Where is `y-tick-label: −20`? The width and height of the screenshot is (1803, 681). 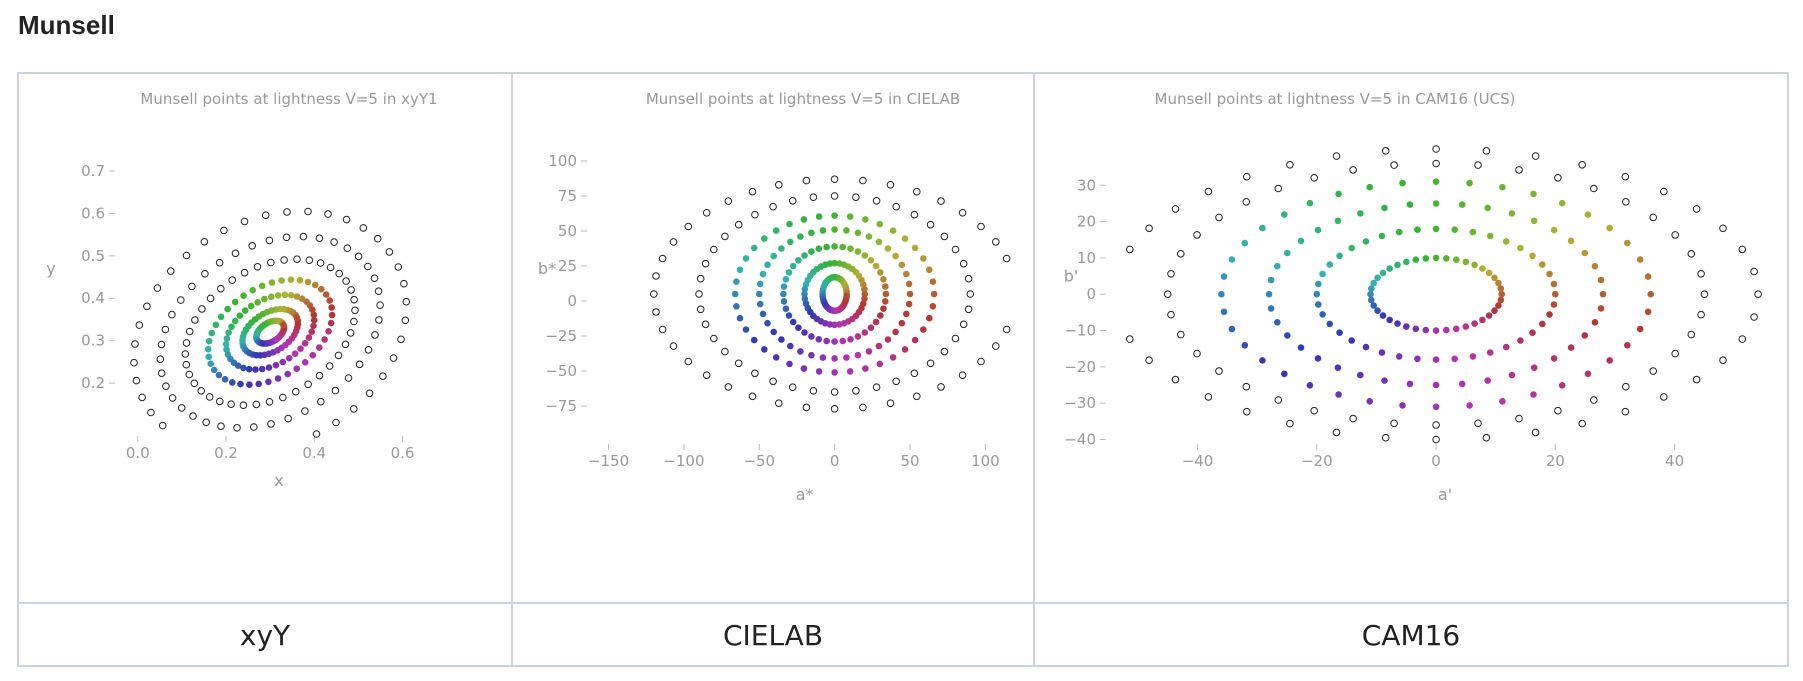
y-tick-label: −20 is located at coordinates (1080, 367).